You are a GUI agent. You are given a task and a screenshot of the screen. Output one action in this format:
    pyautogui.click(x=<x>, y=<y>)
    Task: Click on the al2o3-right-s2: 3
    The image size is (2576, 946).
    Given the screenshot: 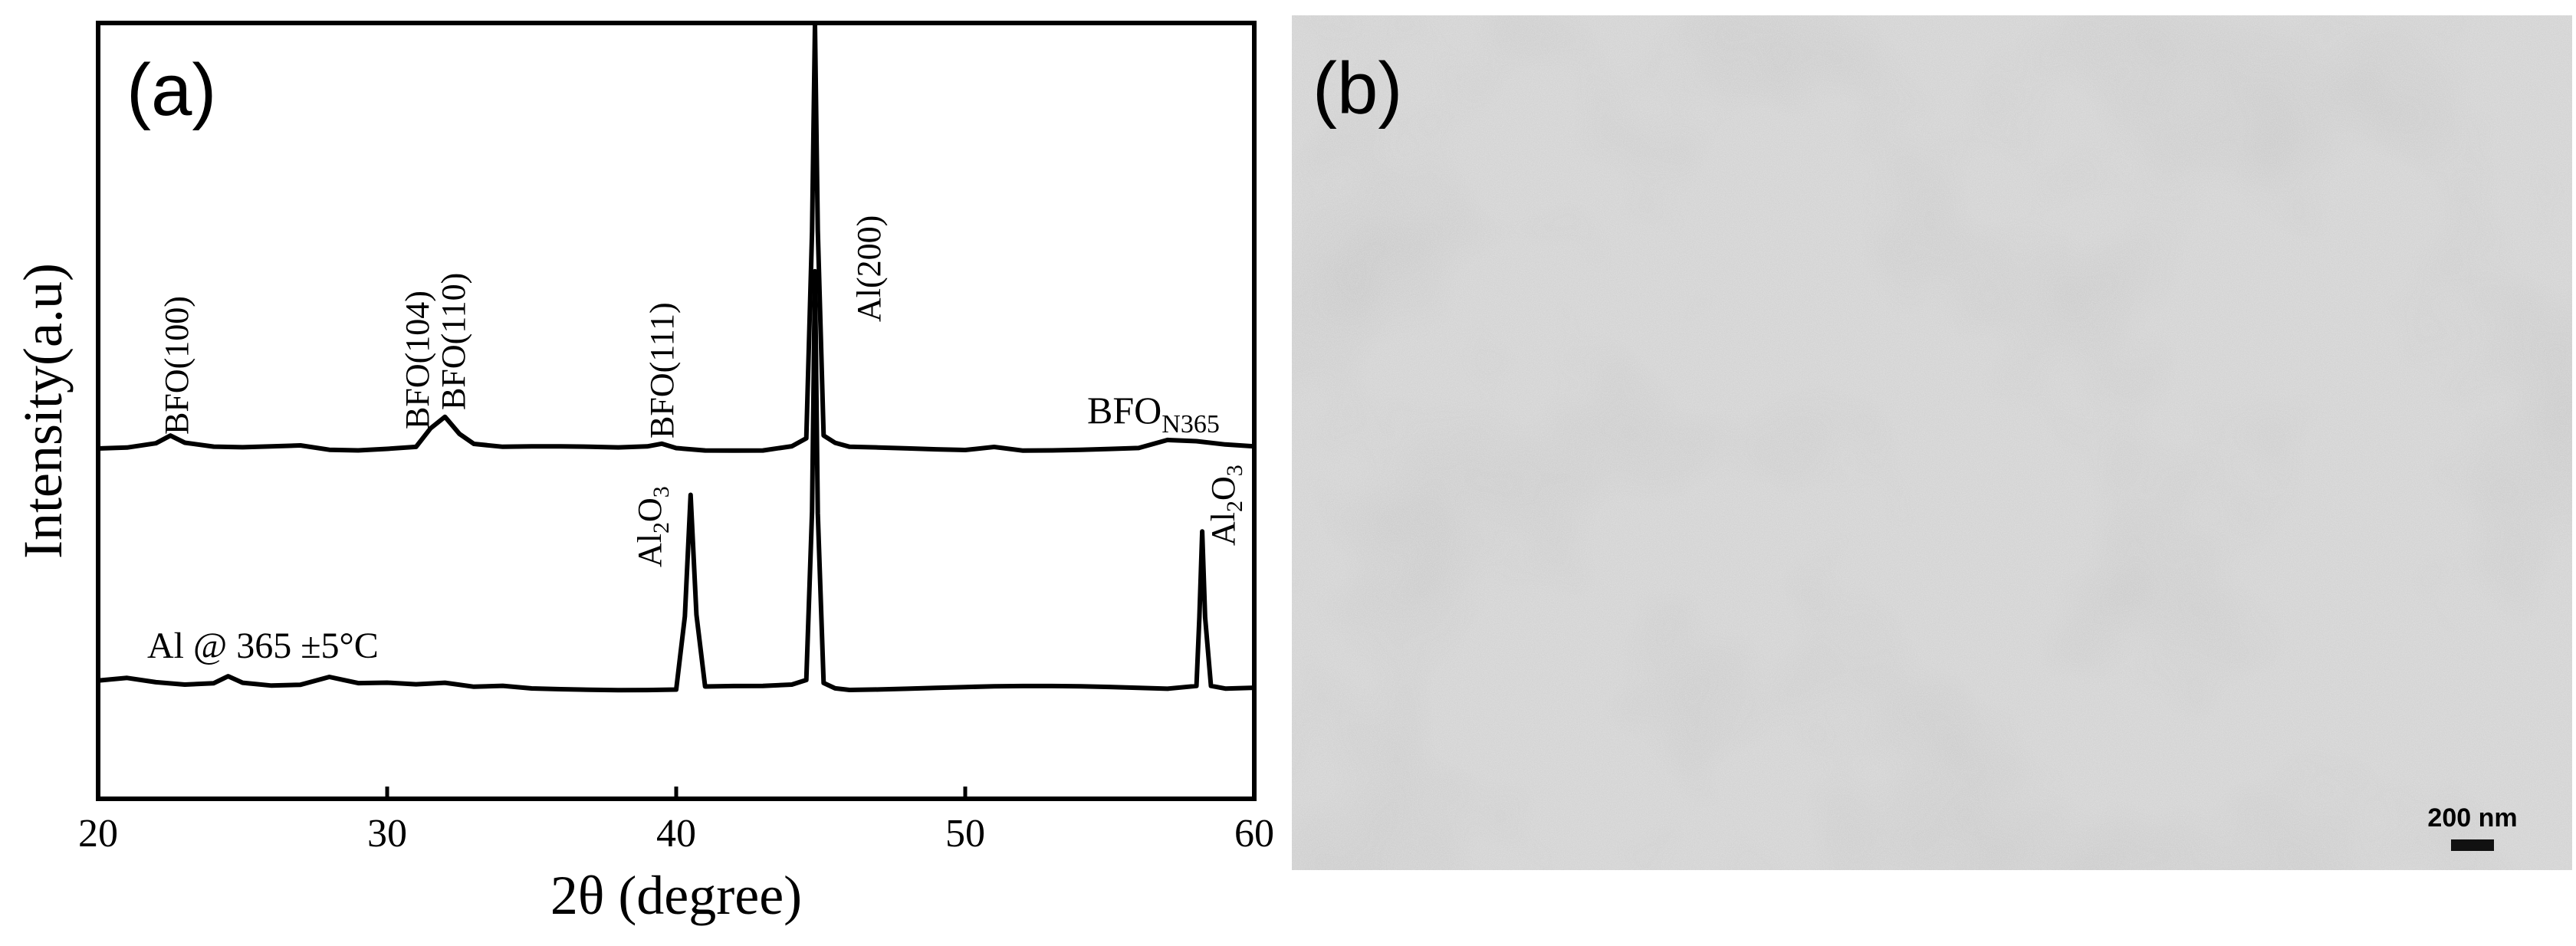 What is the action you would take?
    pyautogui.click(x=1234, y=470)
    